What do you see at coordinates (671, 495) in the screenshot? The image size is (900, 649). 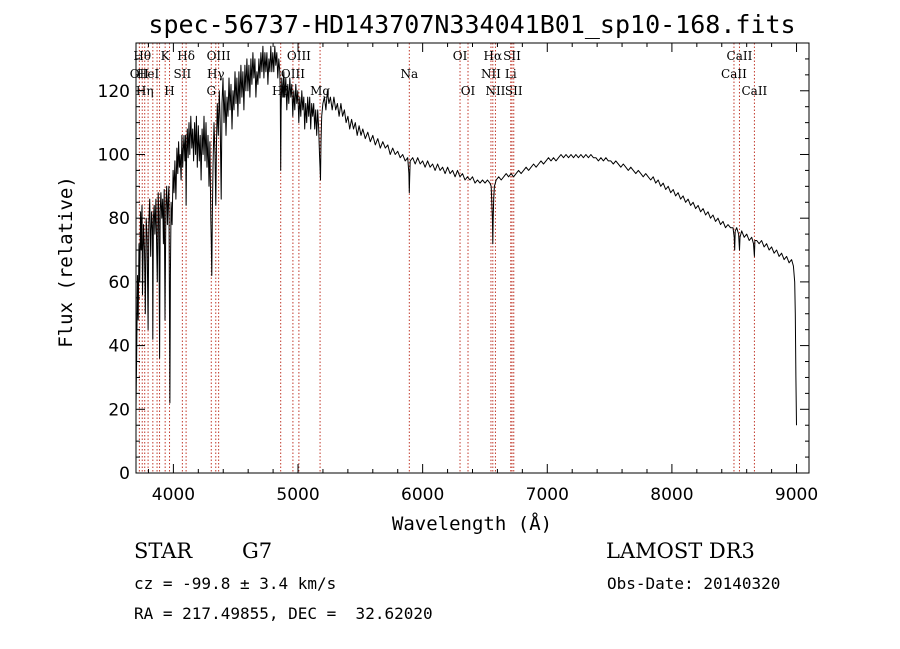 I see `x-tick-label: 8000` at bounding box center [671, 495].